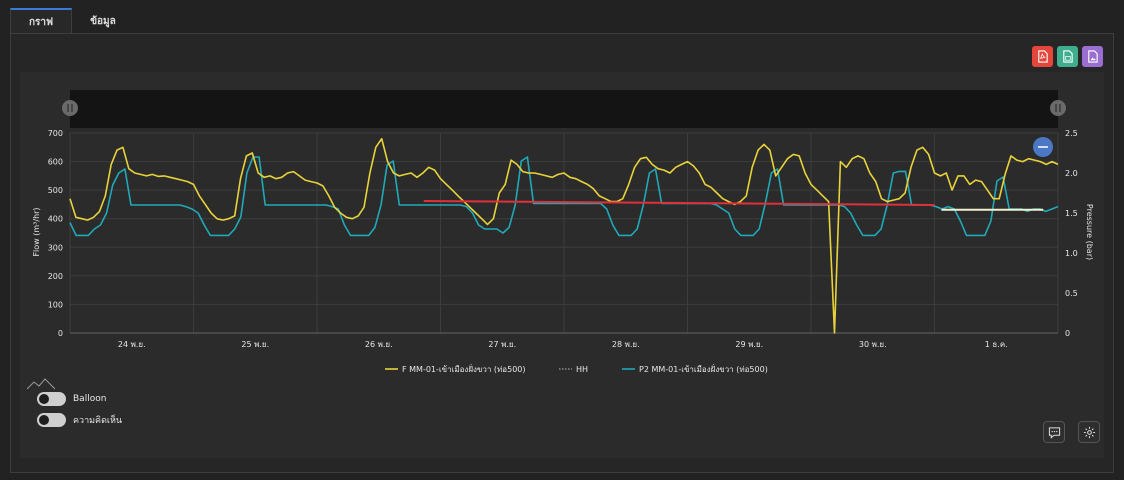 This screenshot has height=480, width=1124. Describe the element at coordinates (55, 247) in the screenshot. I see `y-tick-left: 300` at that location.